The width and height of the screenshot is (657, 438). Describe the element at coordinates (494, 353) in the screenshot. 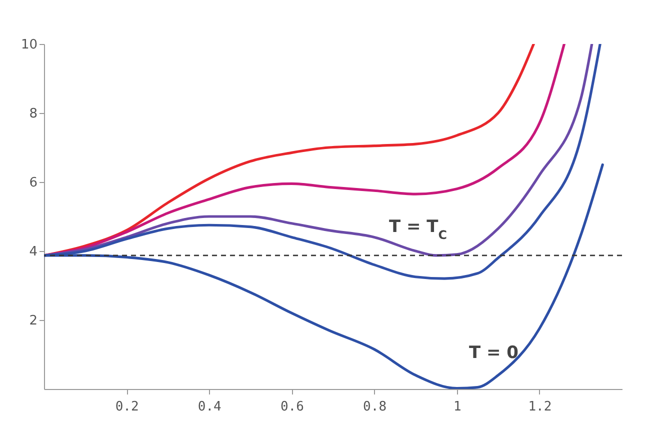

I see `annotation: T = 0` at that location.